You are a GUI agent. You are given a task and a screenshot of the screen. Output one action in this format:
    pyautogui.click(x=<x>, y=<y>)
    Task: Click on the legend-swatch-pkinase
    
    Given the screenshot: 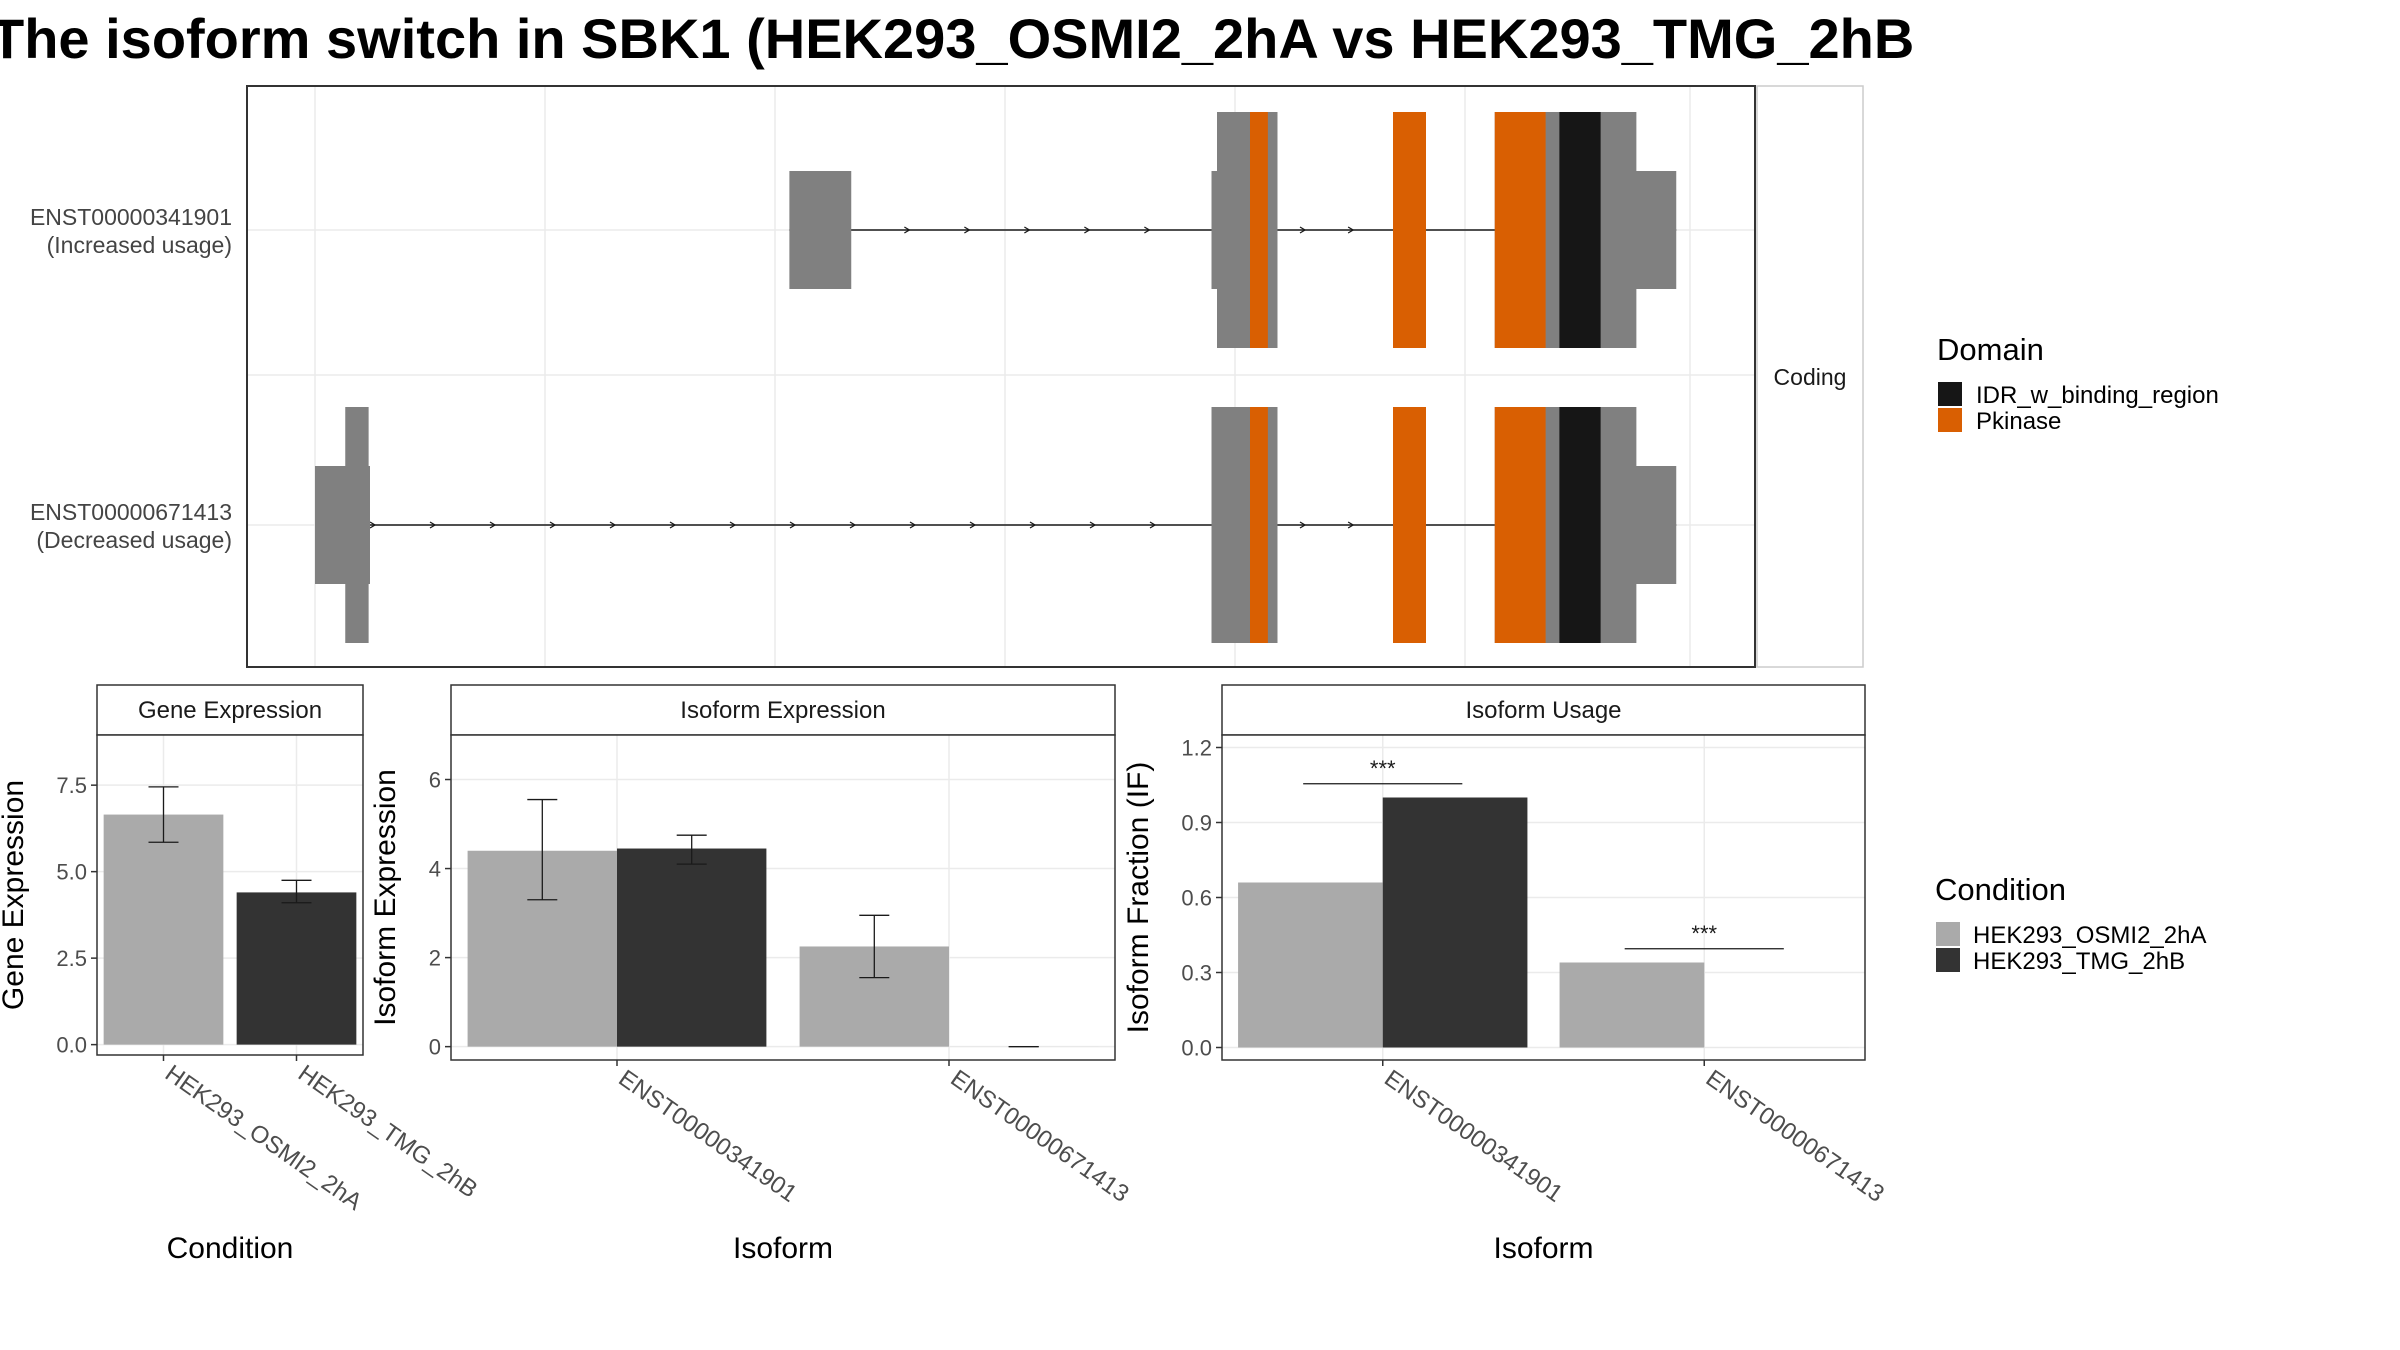 What is the action you would take?
    pyautogui.click(x=1950, y=420)
    